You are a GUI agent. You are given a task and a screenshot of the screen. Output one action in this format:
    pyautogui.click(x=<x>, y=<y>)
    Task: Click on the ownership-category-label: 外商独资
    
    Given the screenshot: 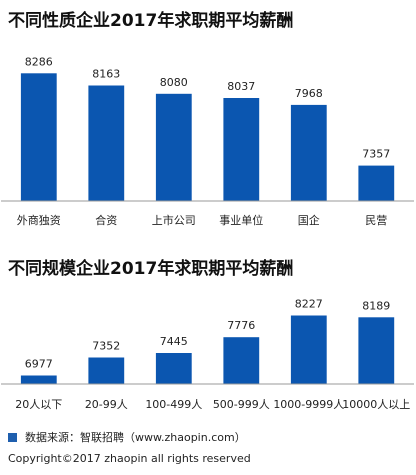 What is the action you would take?
    pyautogui.click(x=39, y=220)
    